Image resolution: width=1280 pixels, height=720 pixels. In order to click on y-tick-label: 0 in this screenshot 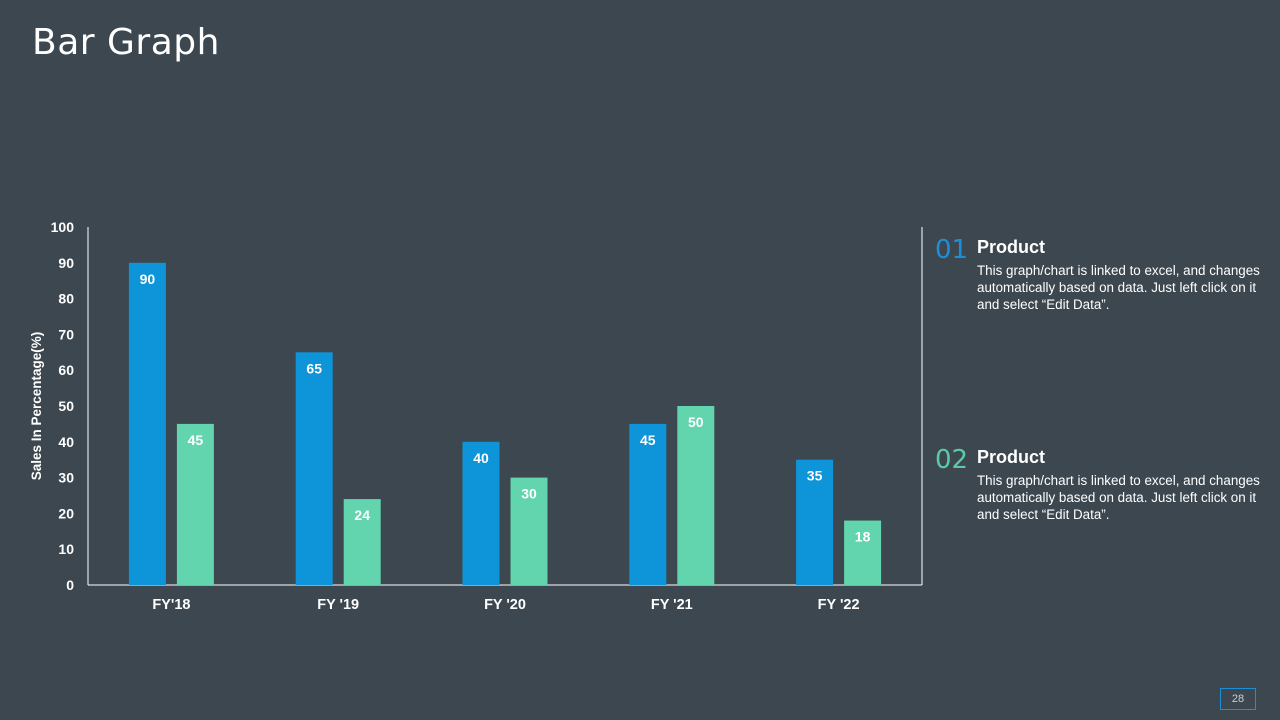, I will do `click(70, 585)`.